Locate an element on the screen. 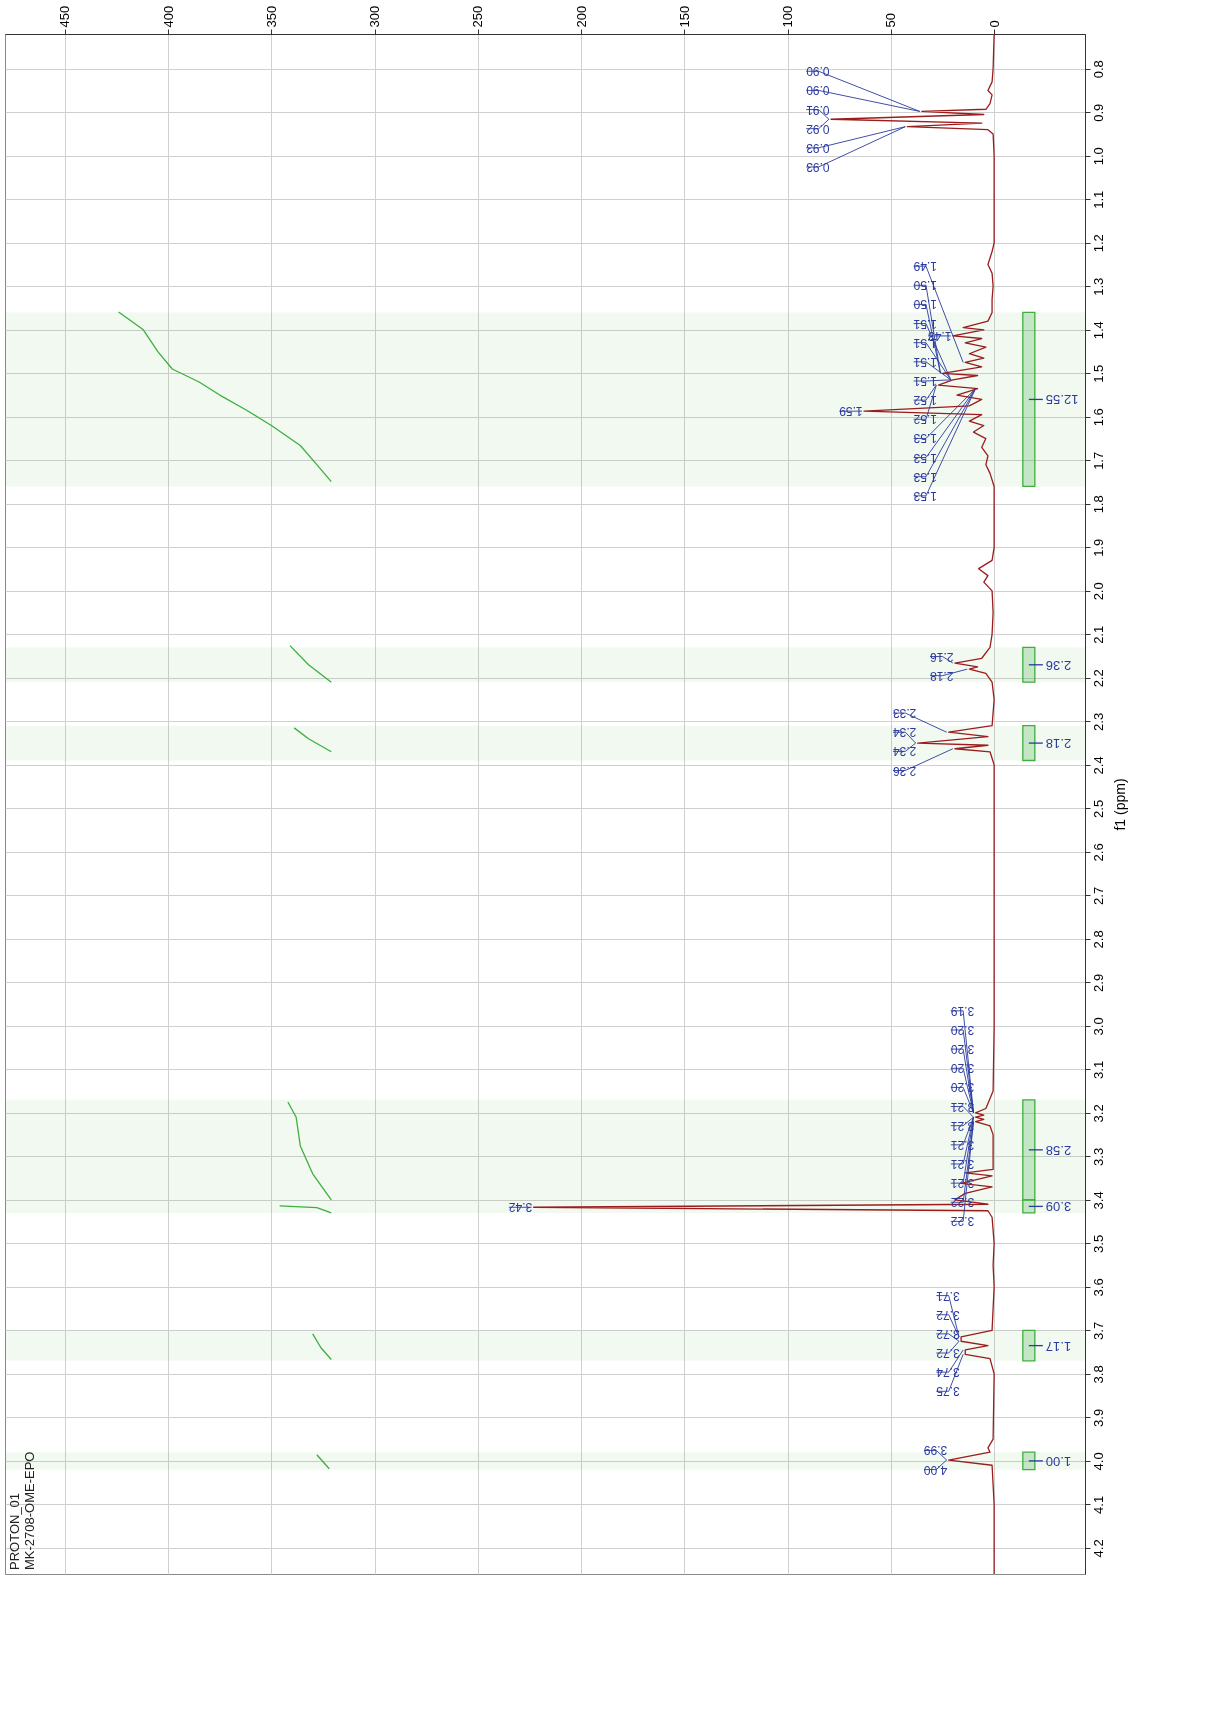 Image resolution: width=1211 pixels, height=1720 pixels. y-tick-label: 2.7 is located at coordinates (1098, 895).